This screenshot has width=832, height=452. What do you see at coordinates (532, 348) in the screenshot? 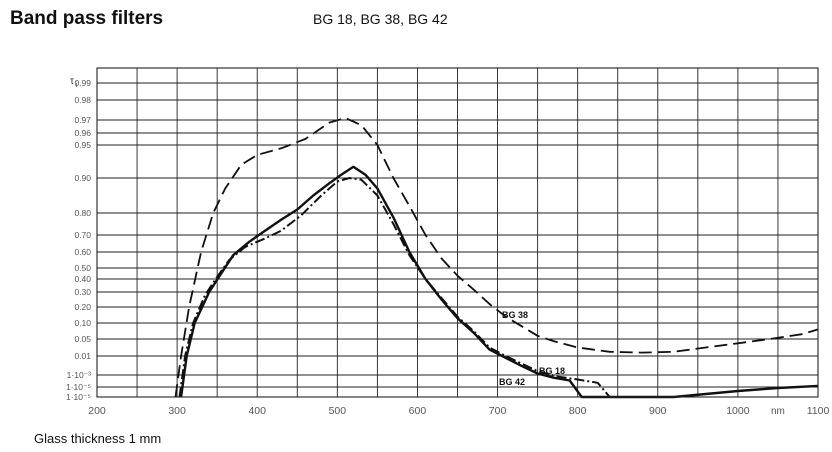
I see `series-labels: BG 38 BG 18 BG 42` at bounding box center [532, 348].